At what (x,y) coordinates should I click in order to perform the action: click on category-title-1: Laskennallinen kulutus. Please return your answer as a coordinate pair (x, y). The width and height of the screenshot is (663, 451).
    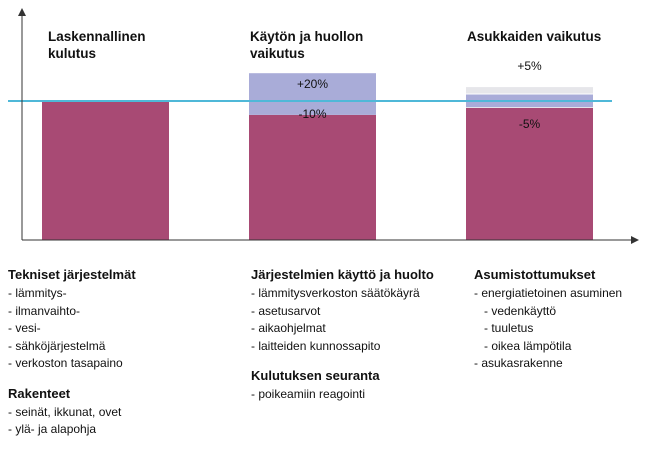
    Looking at the image, I should click on (97, 45).